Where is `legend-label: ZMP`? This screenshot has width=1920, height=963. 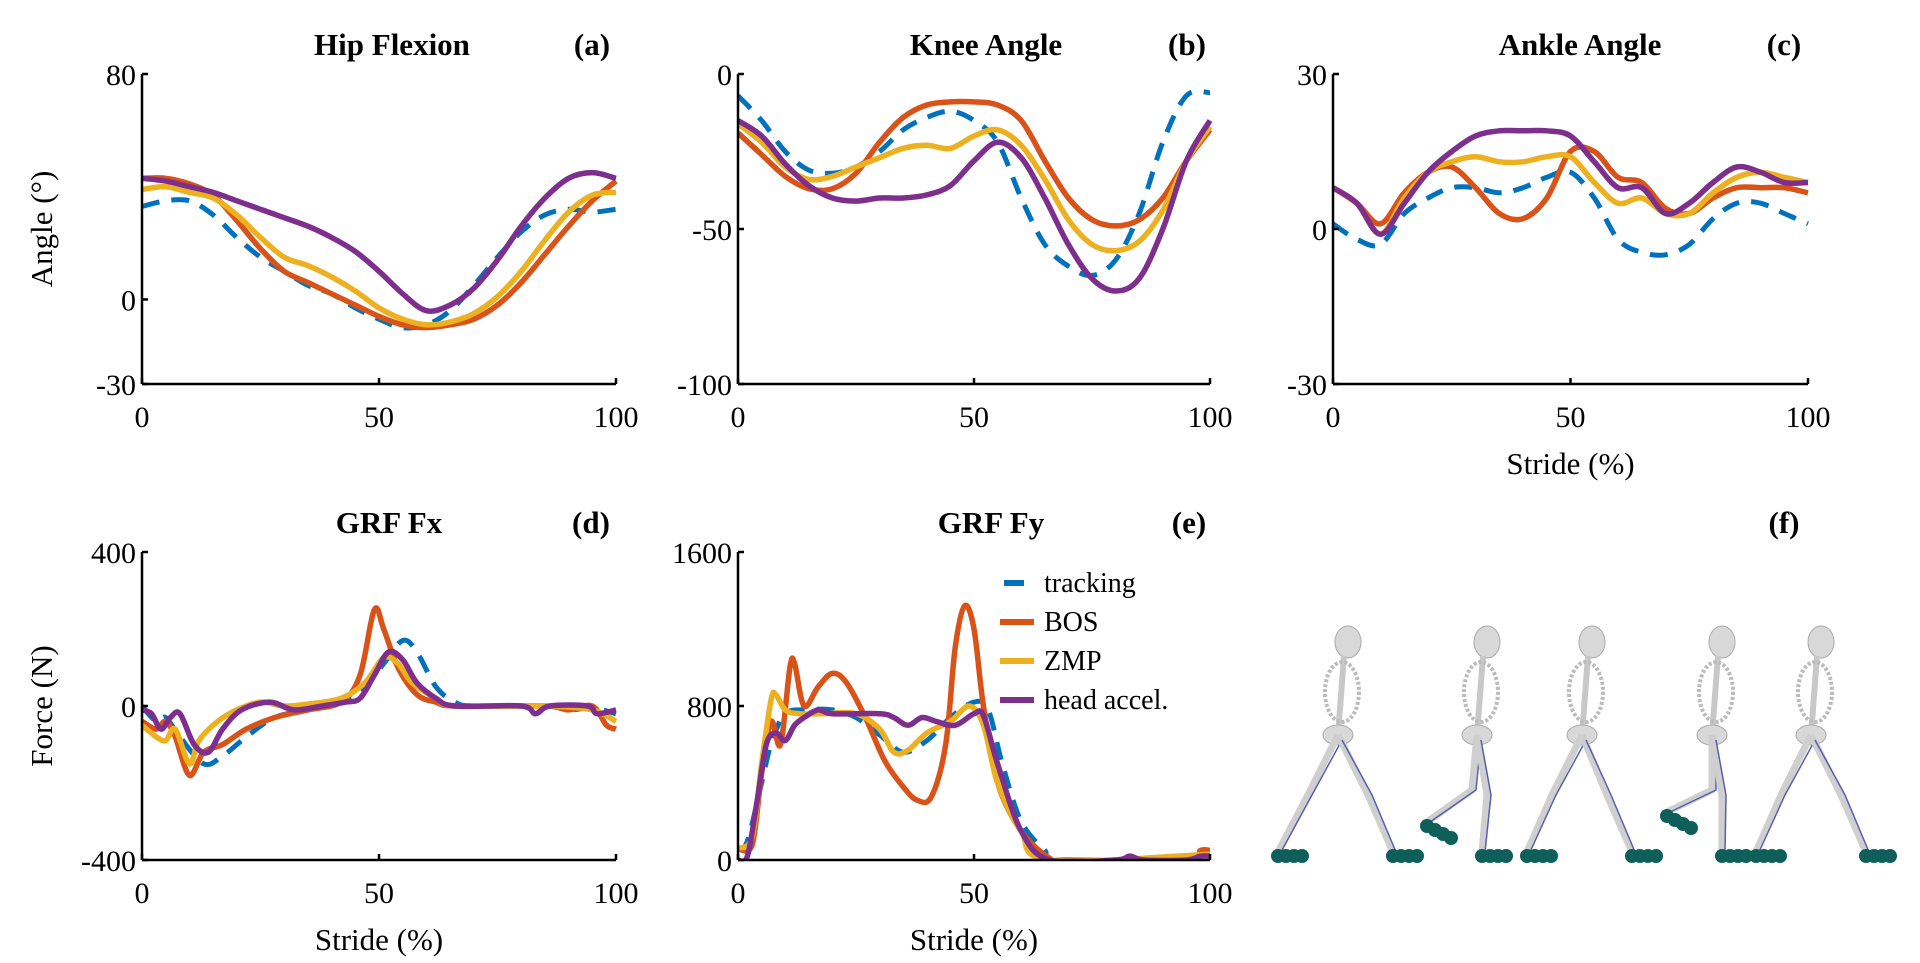 legend-label: ZMP is located at coordinates (1073, 661).